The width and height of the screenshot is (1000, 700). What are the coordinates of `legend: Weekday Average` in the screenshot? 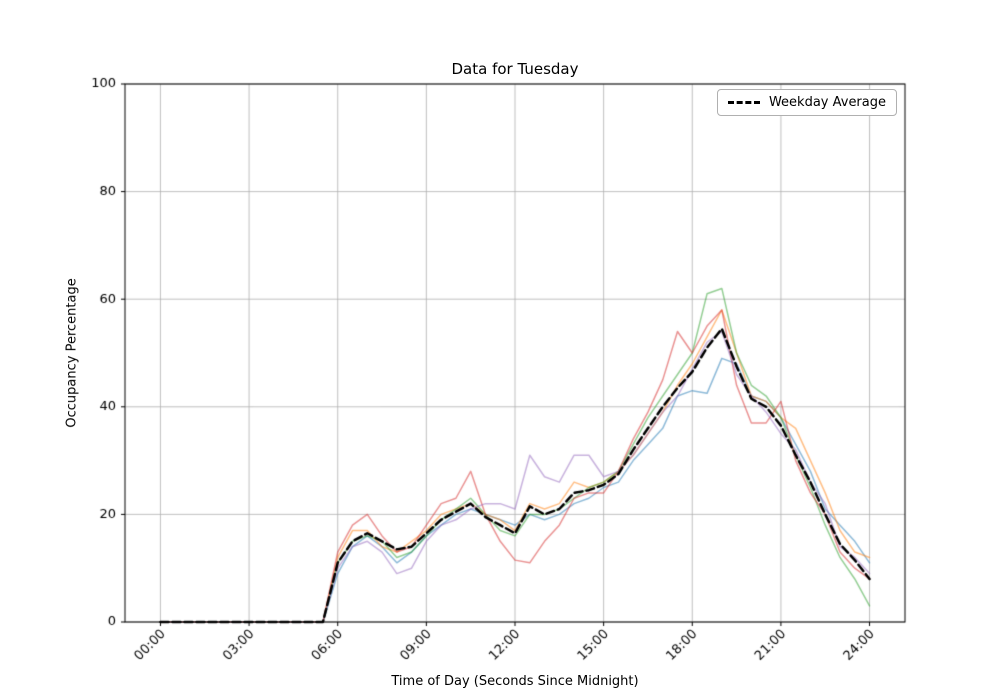 It's located at (806, 102).